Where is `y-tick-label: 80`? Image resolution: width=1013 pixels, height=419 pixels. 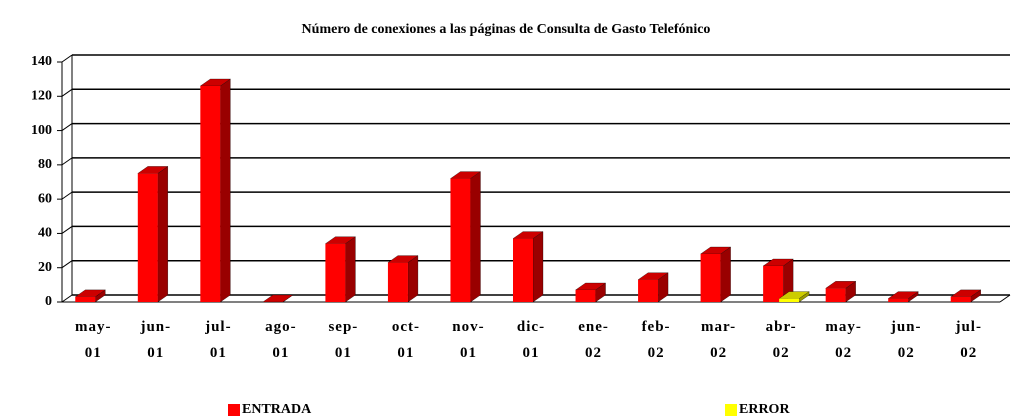
y-tick-label: 80 is located at coordinates (45, 164).